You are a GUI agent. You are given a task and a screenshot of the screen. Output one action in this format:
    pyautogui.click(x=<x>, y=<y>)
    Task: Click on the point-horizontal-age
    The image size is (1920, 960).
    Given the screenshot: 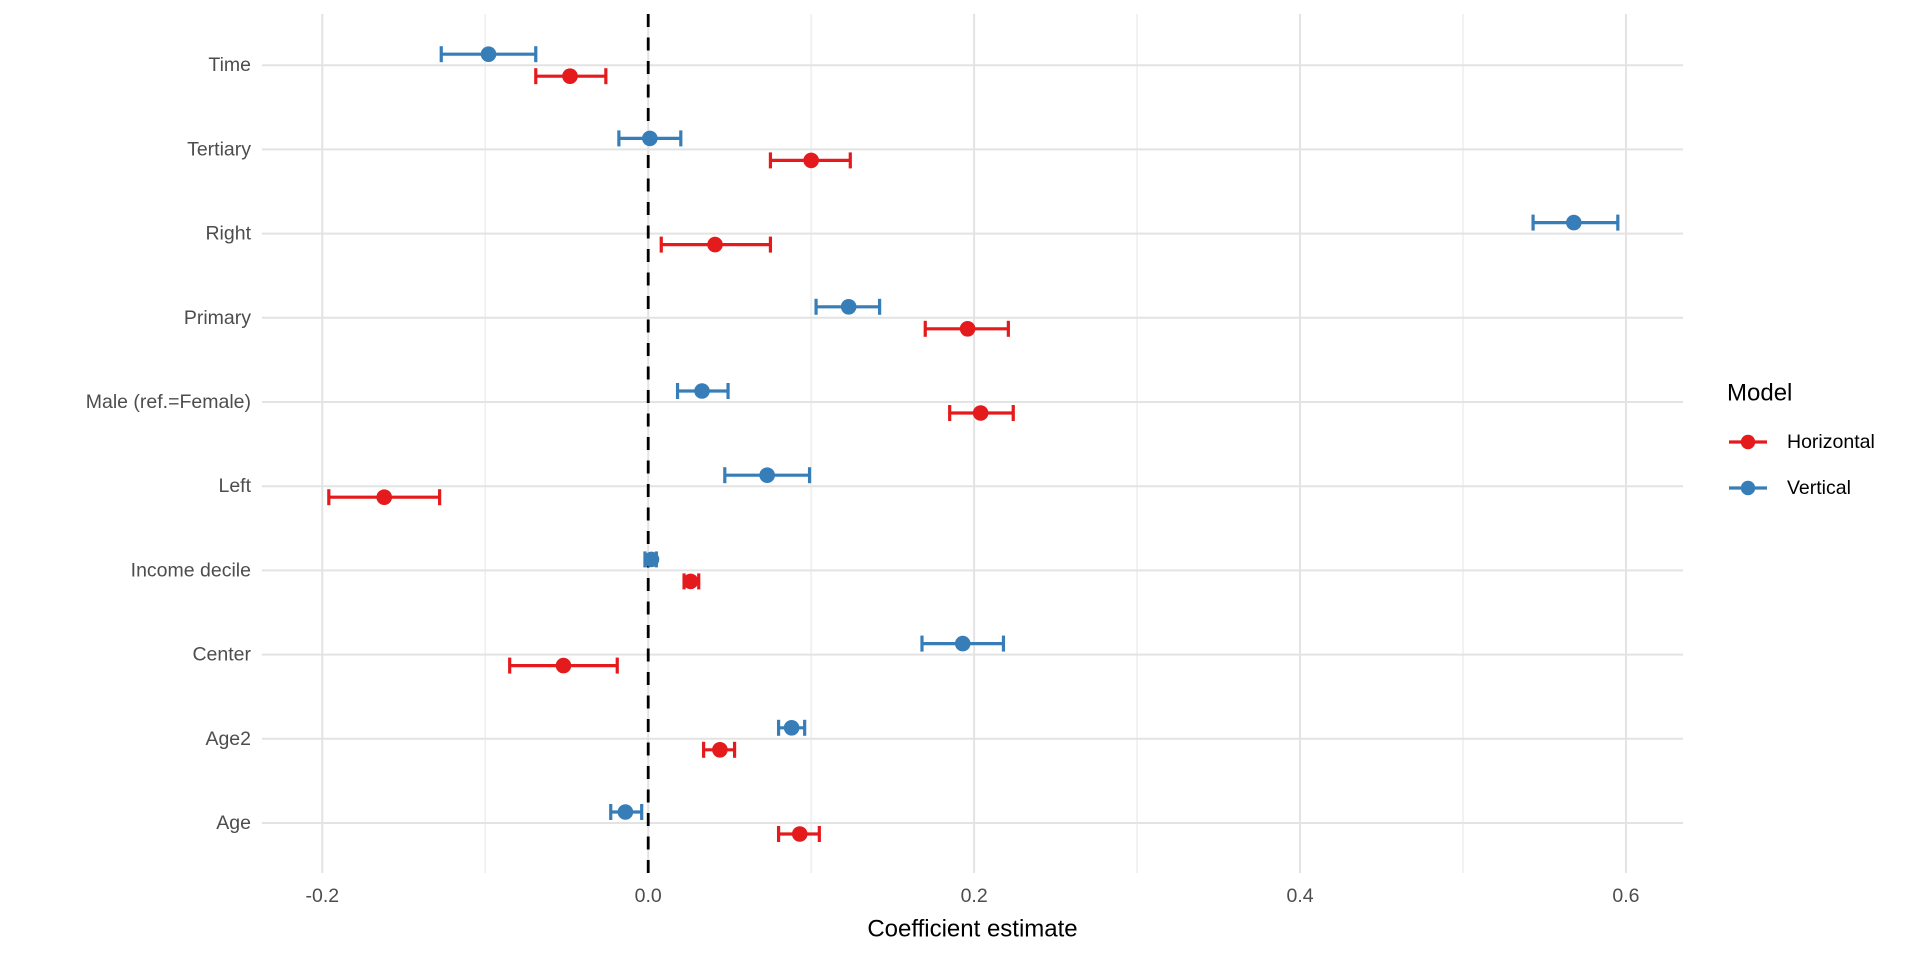 What is the action you would take?
    pyautogui.click(x=799, y=834)
    